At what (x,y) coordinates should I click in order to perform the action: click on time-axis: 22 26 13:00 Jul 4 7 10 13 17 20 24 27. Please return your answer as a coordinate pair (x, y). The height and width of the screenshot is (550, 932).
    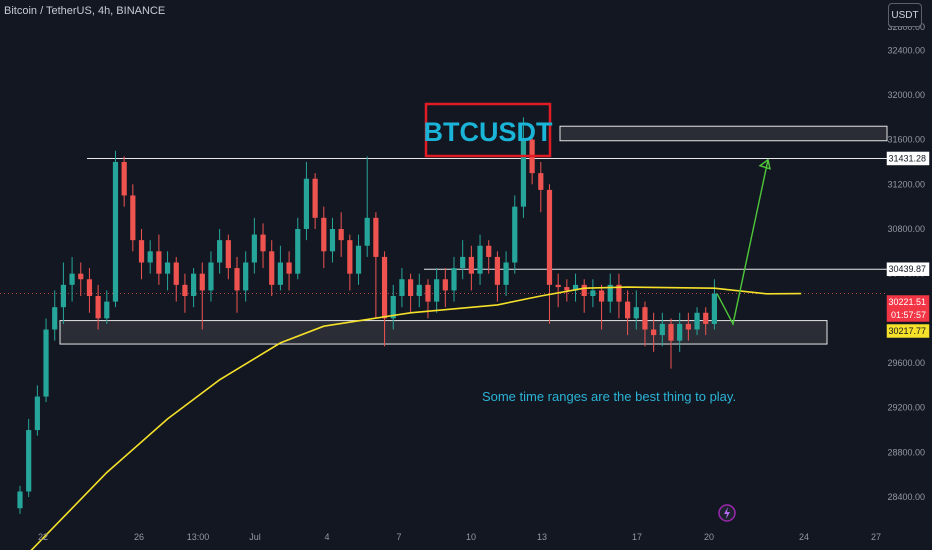
    Looking at the image, I should click on (459, 537).